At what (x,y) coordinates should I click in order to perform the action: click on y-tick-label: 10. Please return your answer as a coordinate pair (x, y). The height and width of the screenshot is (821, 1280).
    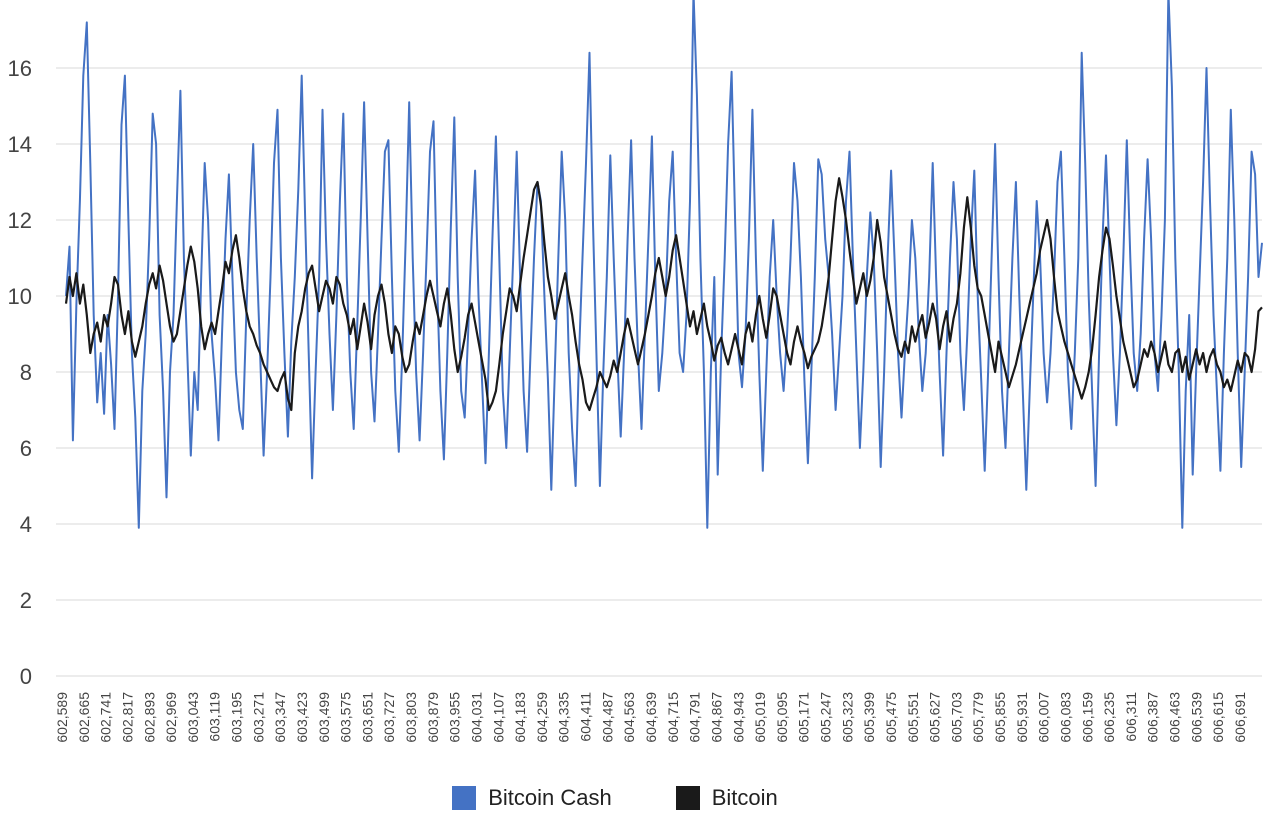
    Looking at the image, I should click on (20, 296).